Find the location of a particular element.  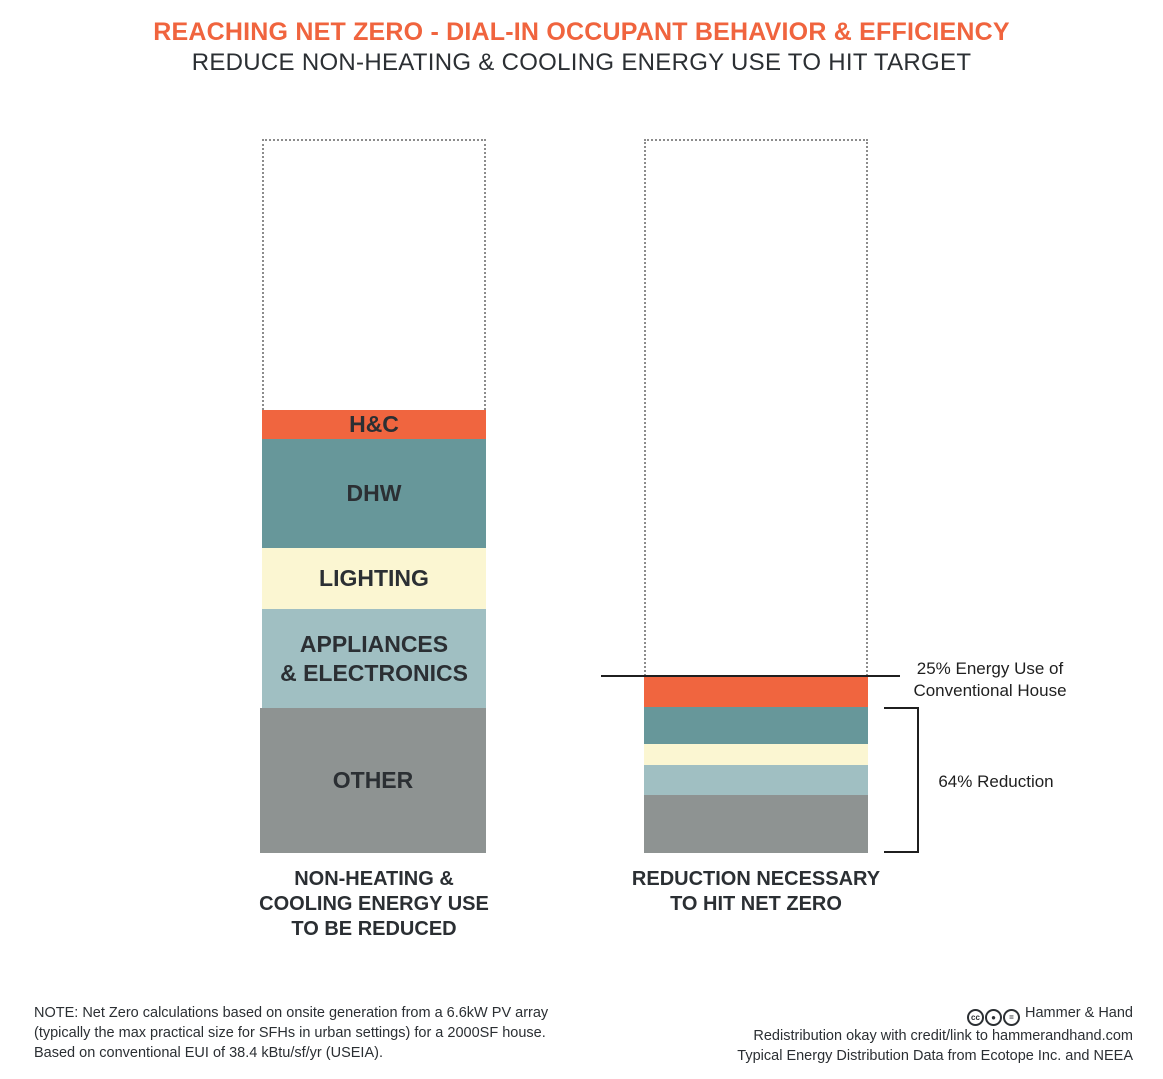

right-caption-line1: REDUCTION NECESSARY is located at coordinates (756, 879).